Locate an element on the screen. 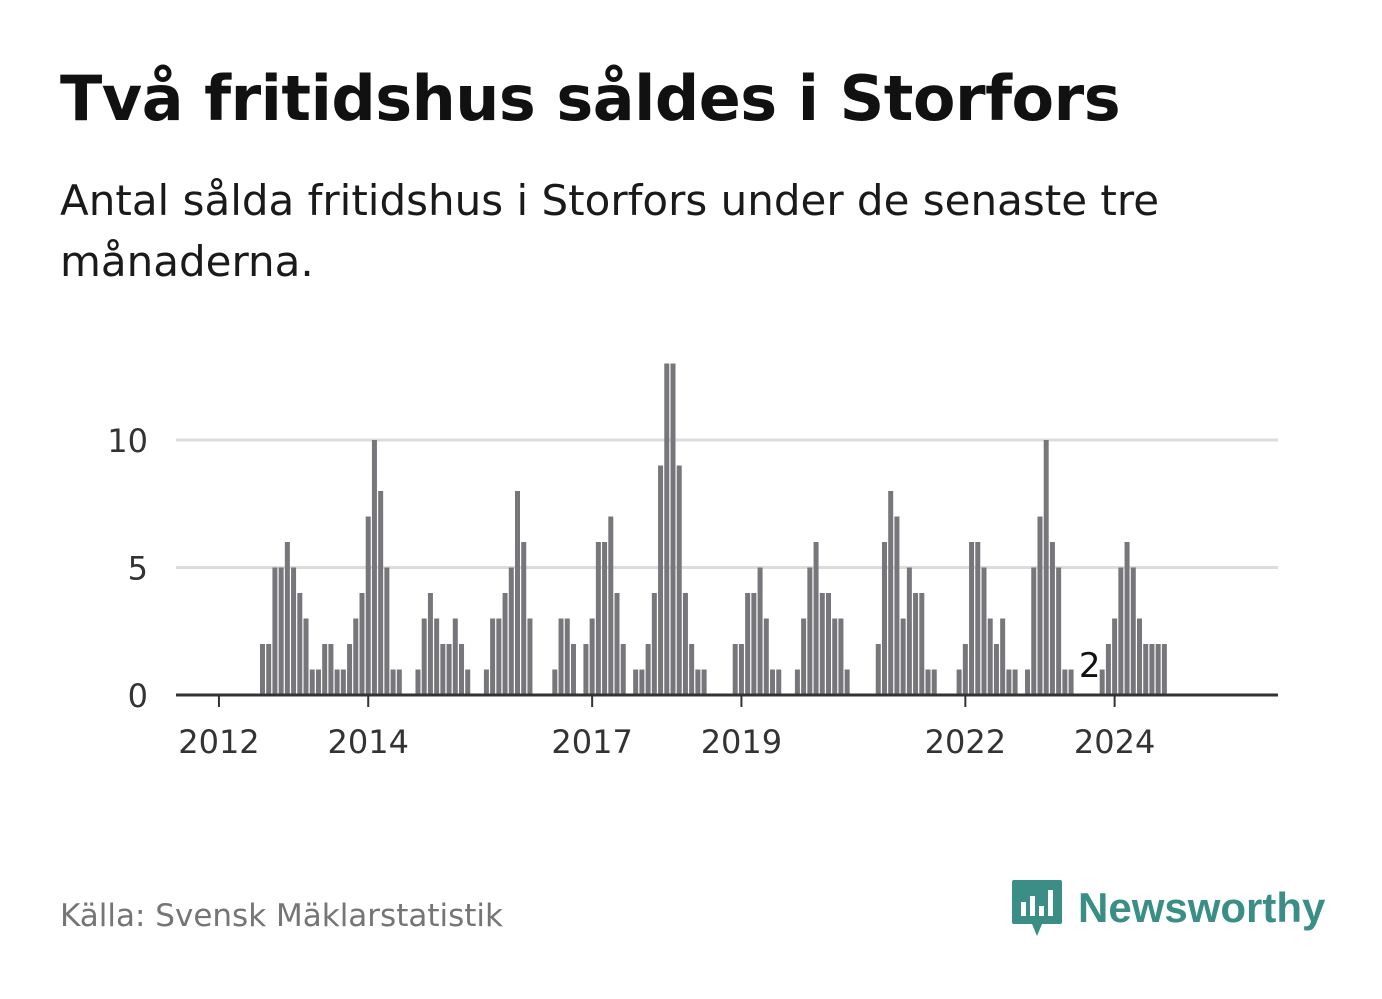  chart-bubble-icon is located at coordinates (1037, 908).